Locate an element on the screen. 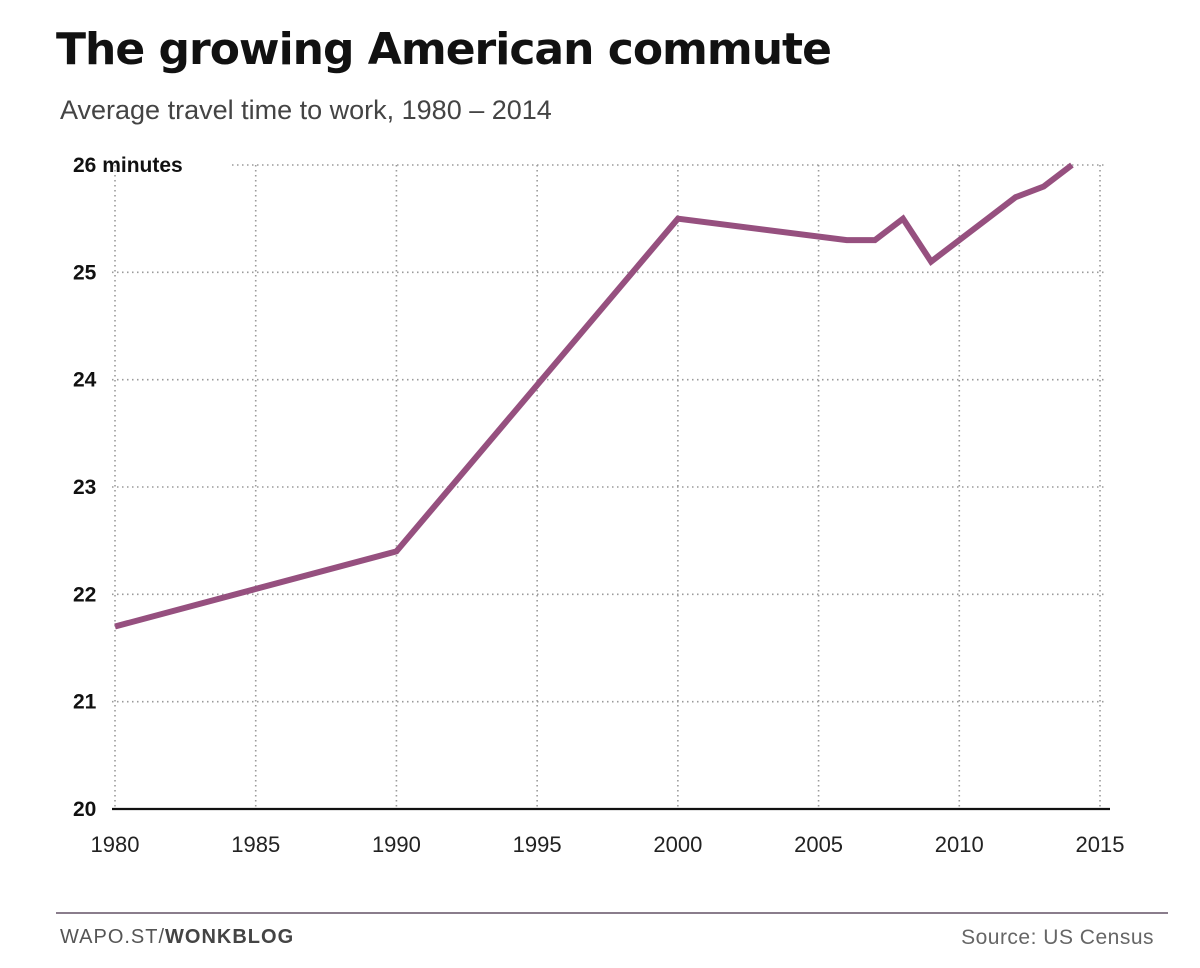 This screenshot has height=968, width=1200. x-tick-label: 1995 is located at coordinates (537, 844).